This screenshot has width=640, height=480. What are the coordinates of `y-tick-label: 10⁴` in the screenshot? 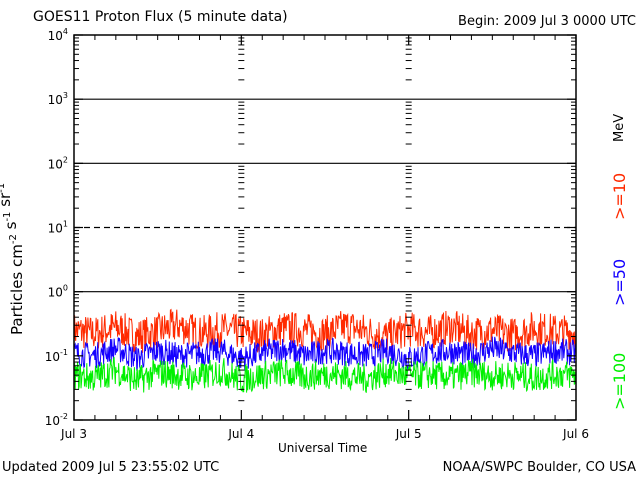 It's located at (58, 35).